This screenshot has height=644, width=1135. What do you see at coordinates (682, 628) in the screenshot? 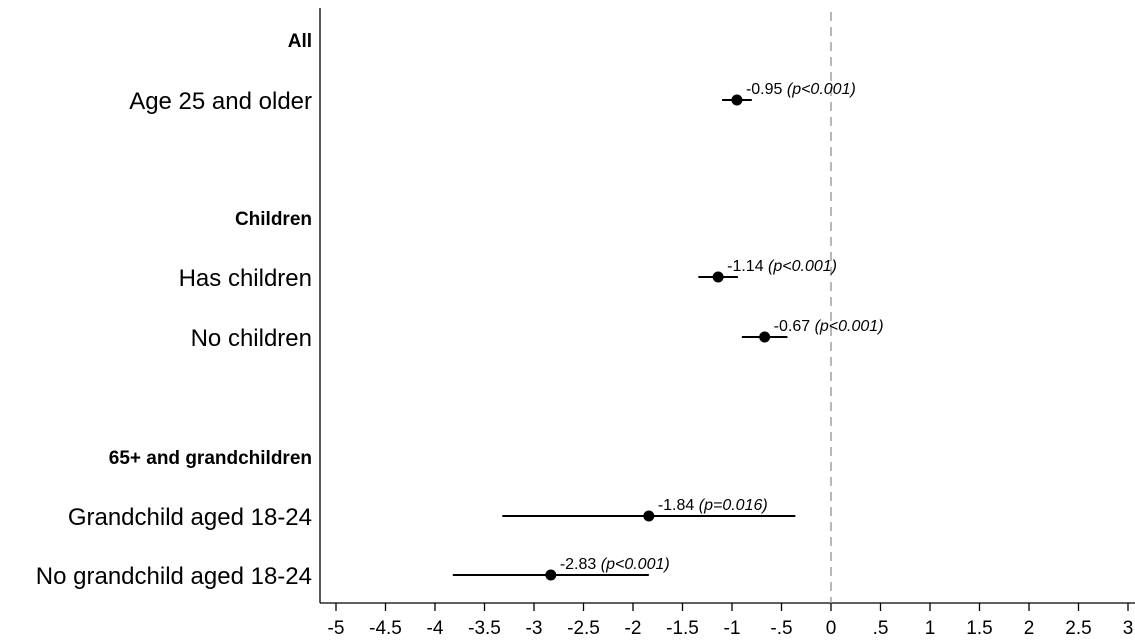
I see `x-tick-label: -1.5` at bounding box center [682, 628].